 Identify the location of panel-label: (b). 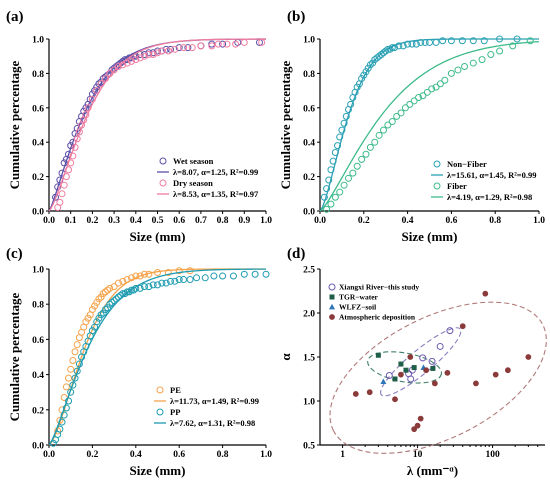
(296, 17).